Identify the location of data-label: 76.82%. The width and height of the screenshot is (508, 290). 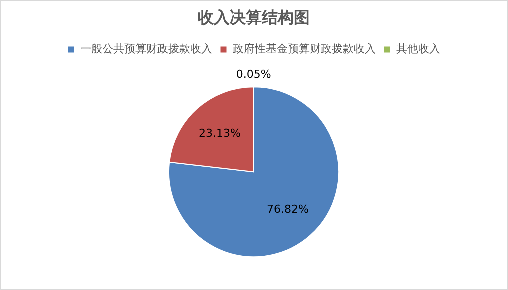
(287, 209).